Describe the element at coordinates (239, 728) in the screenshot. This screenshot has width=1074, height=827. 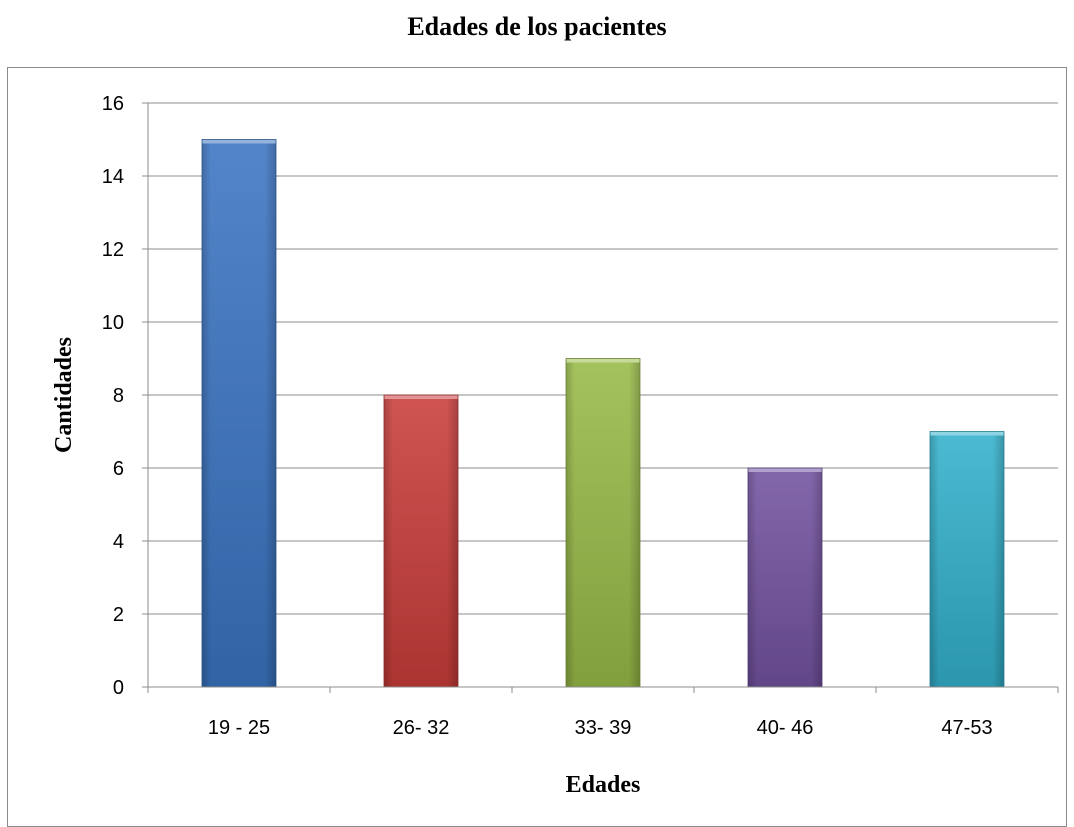
I see `x-tick-label: 19 - 25` at that location.